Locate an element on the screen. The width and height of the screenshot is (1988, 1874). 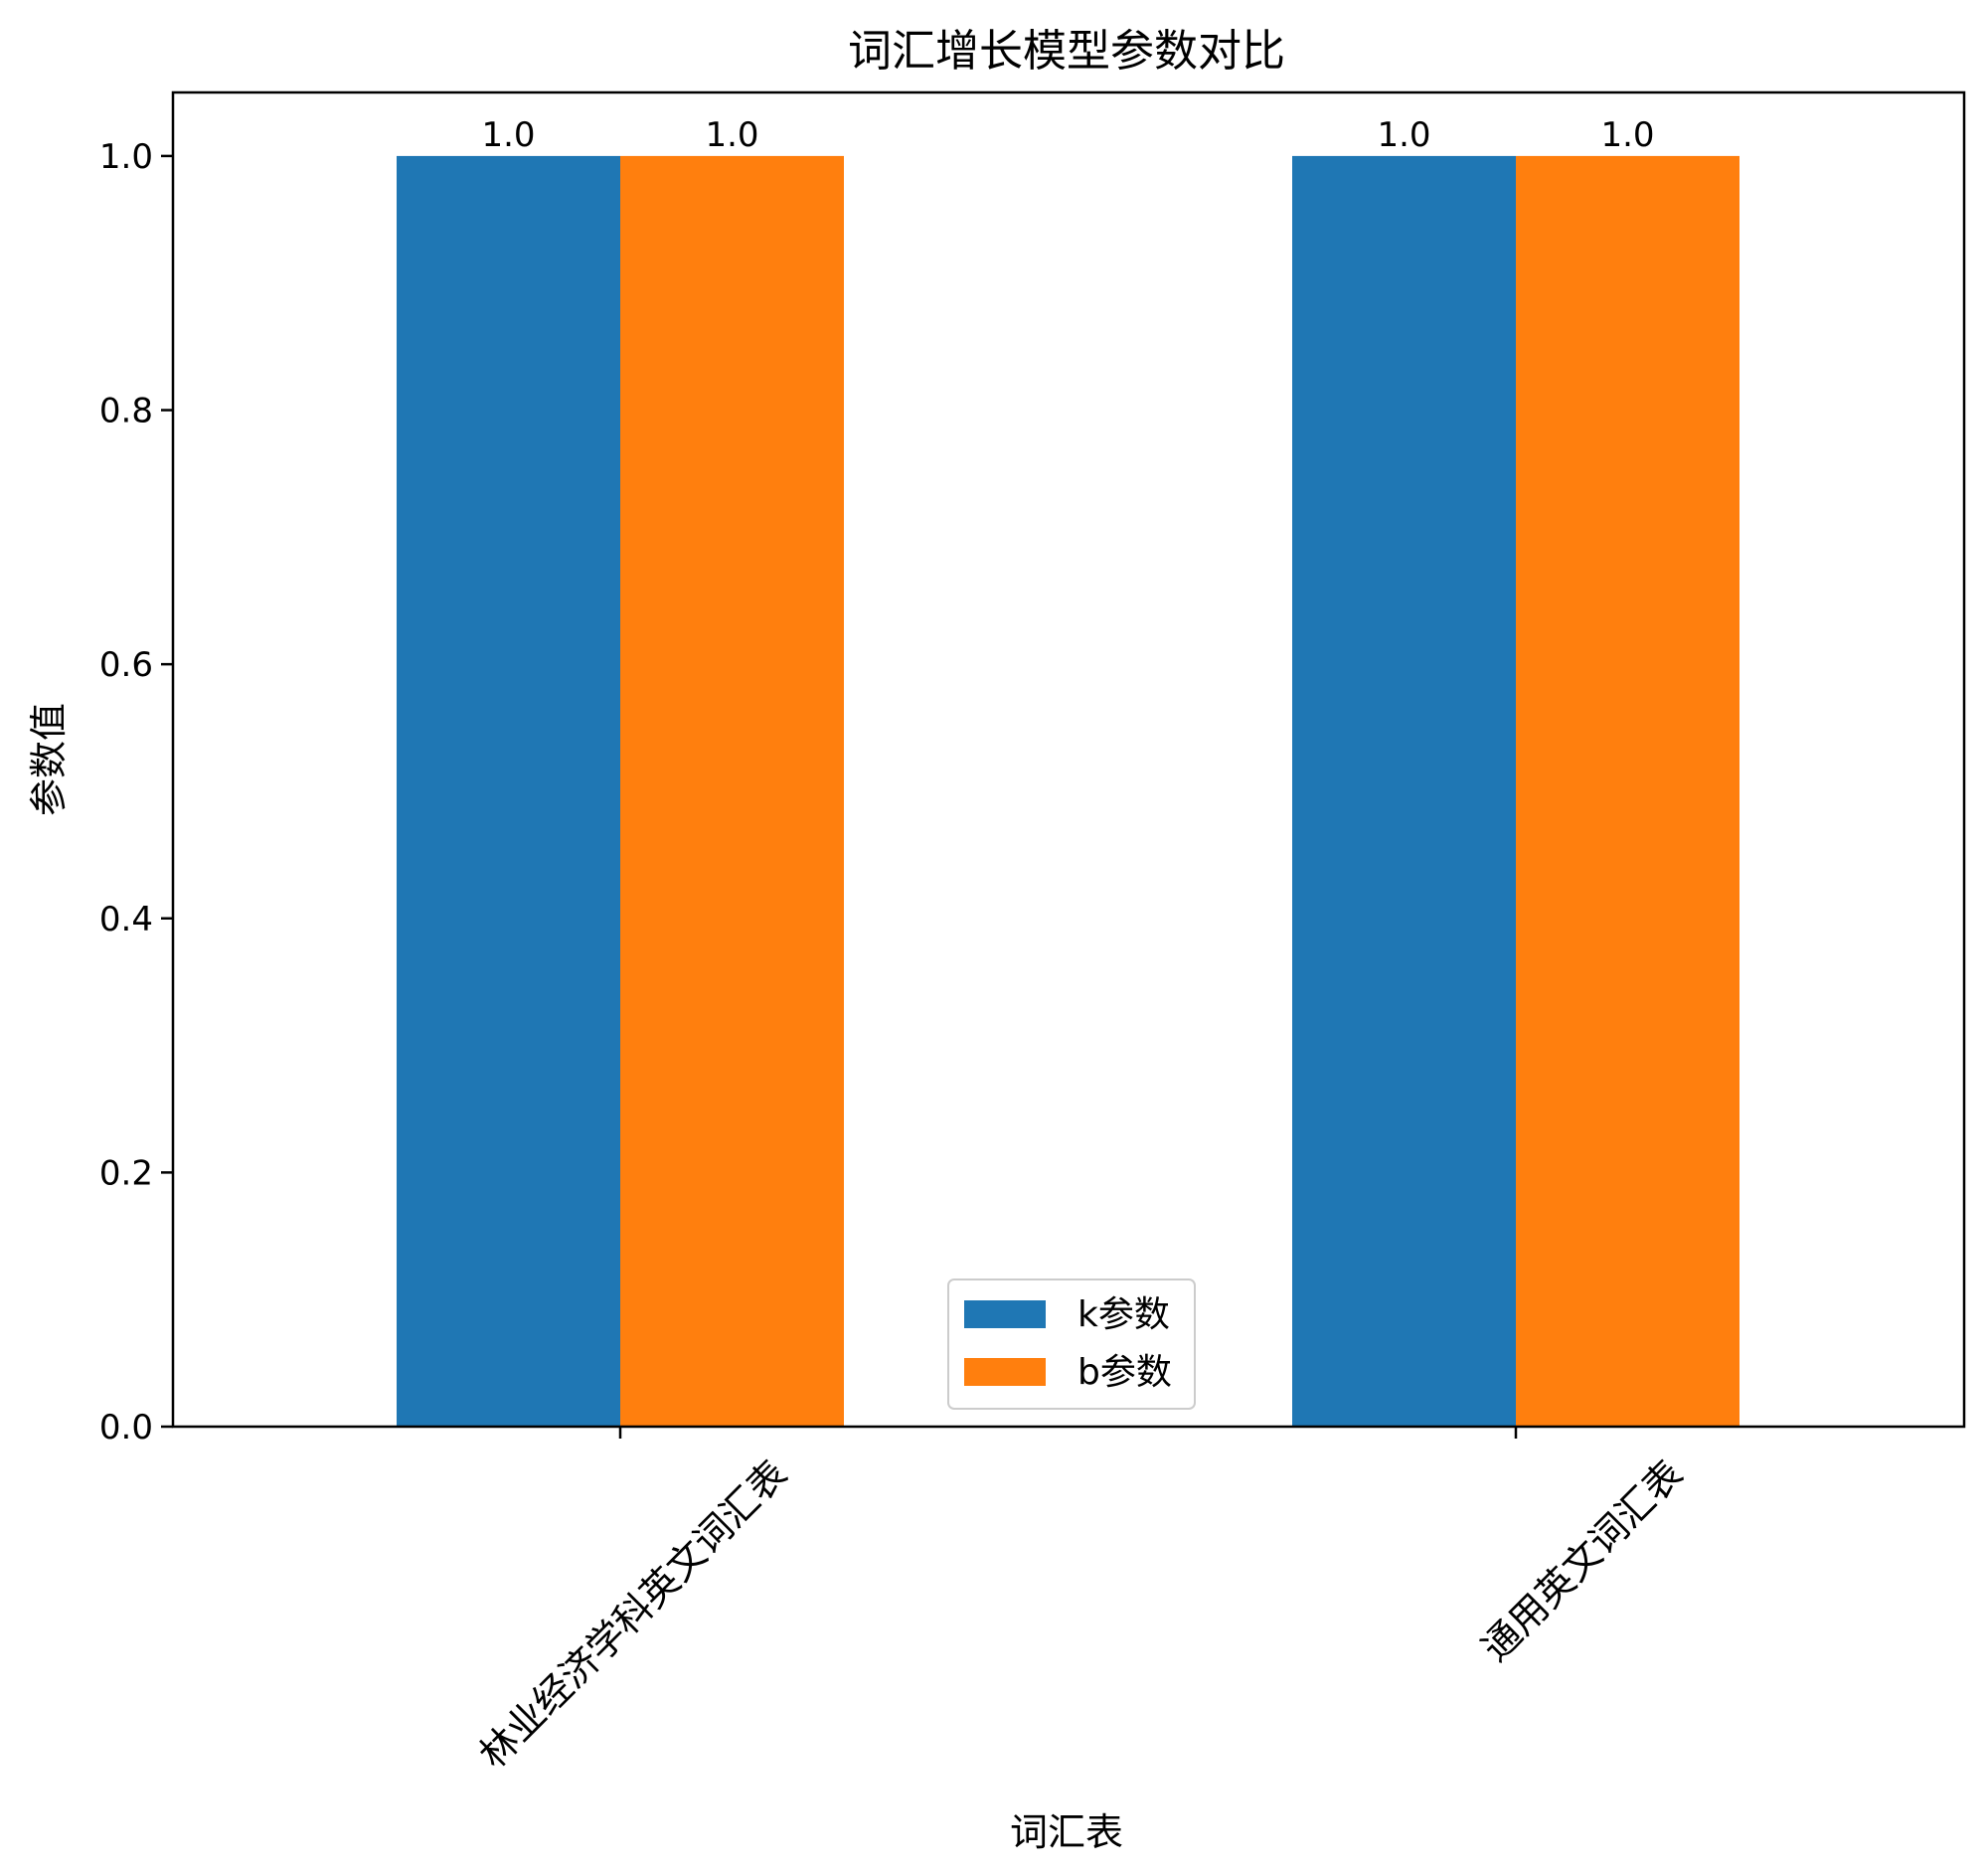
y-tick-label-4: 0.8 is located at coordinates (126, 411).